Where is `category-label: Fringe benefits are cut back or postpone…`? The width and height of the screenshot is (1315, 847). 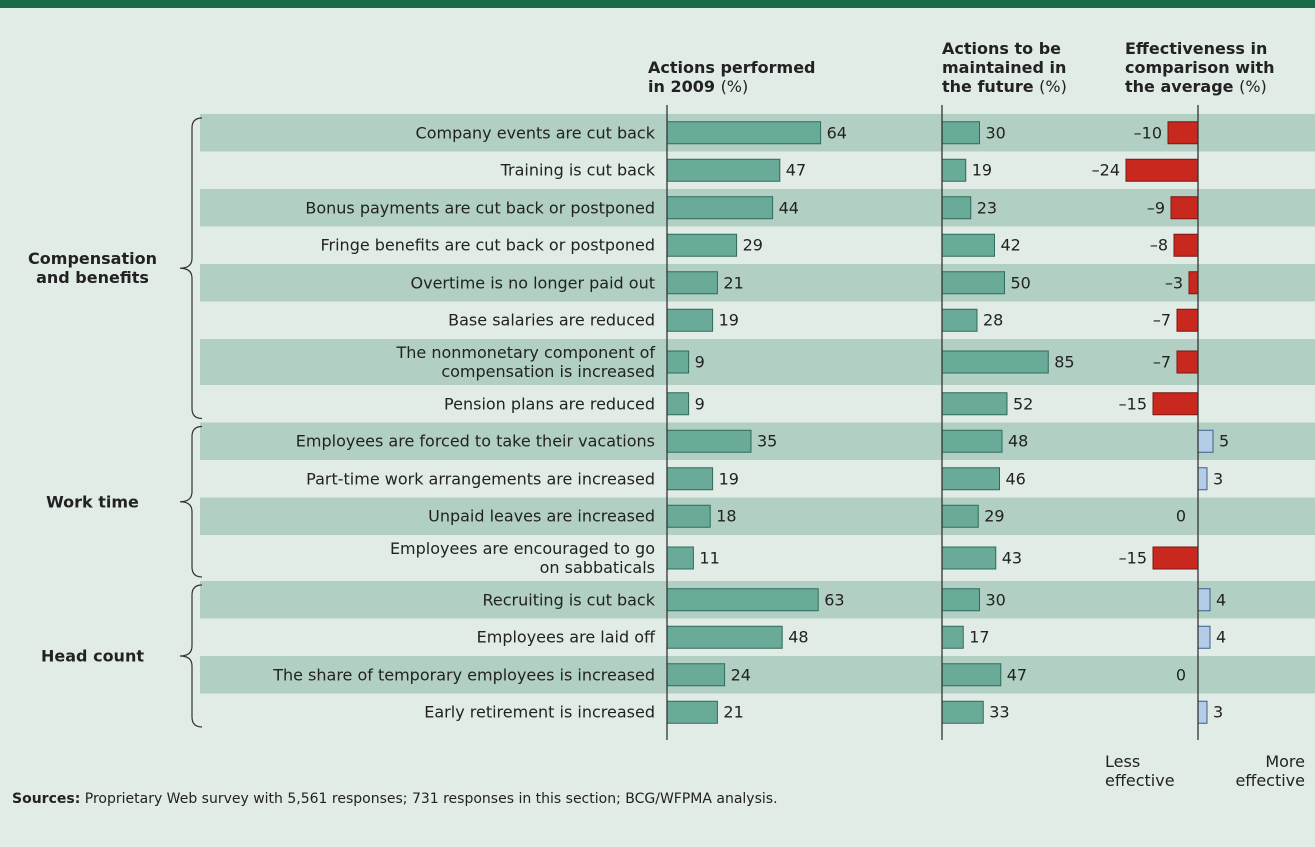 category-label: Fringe benefits are cut back or postpone… is located at coordinates (487, 245).